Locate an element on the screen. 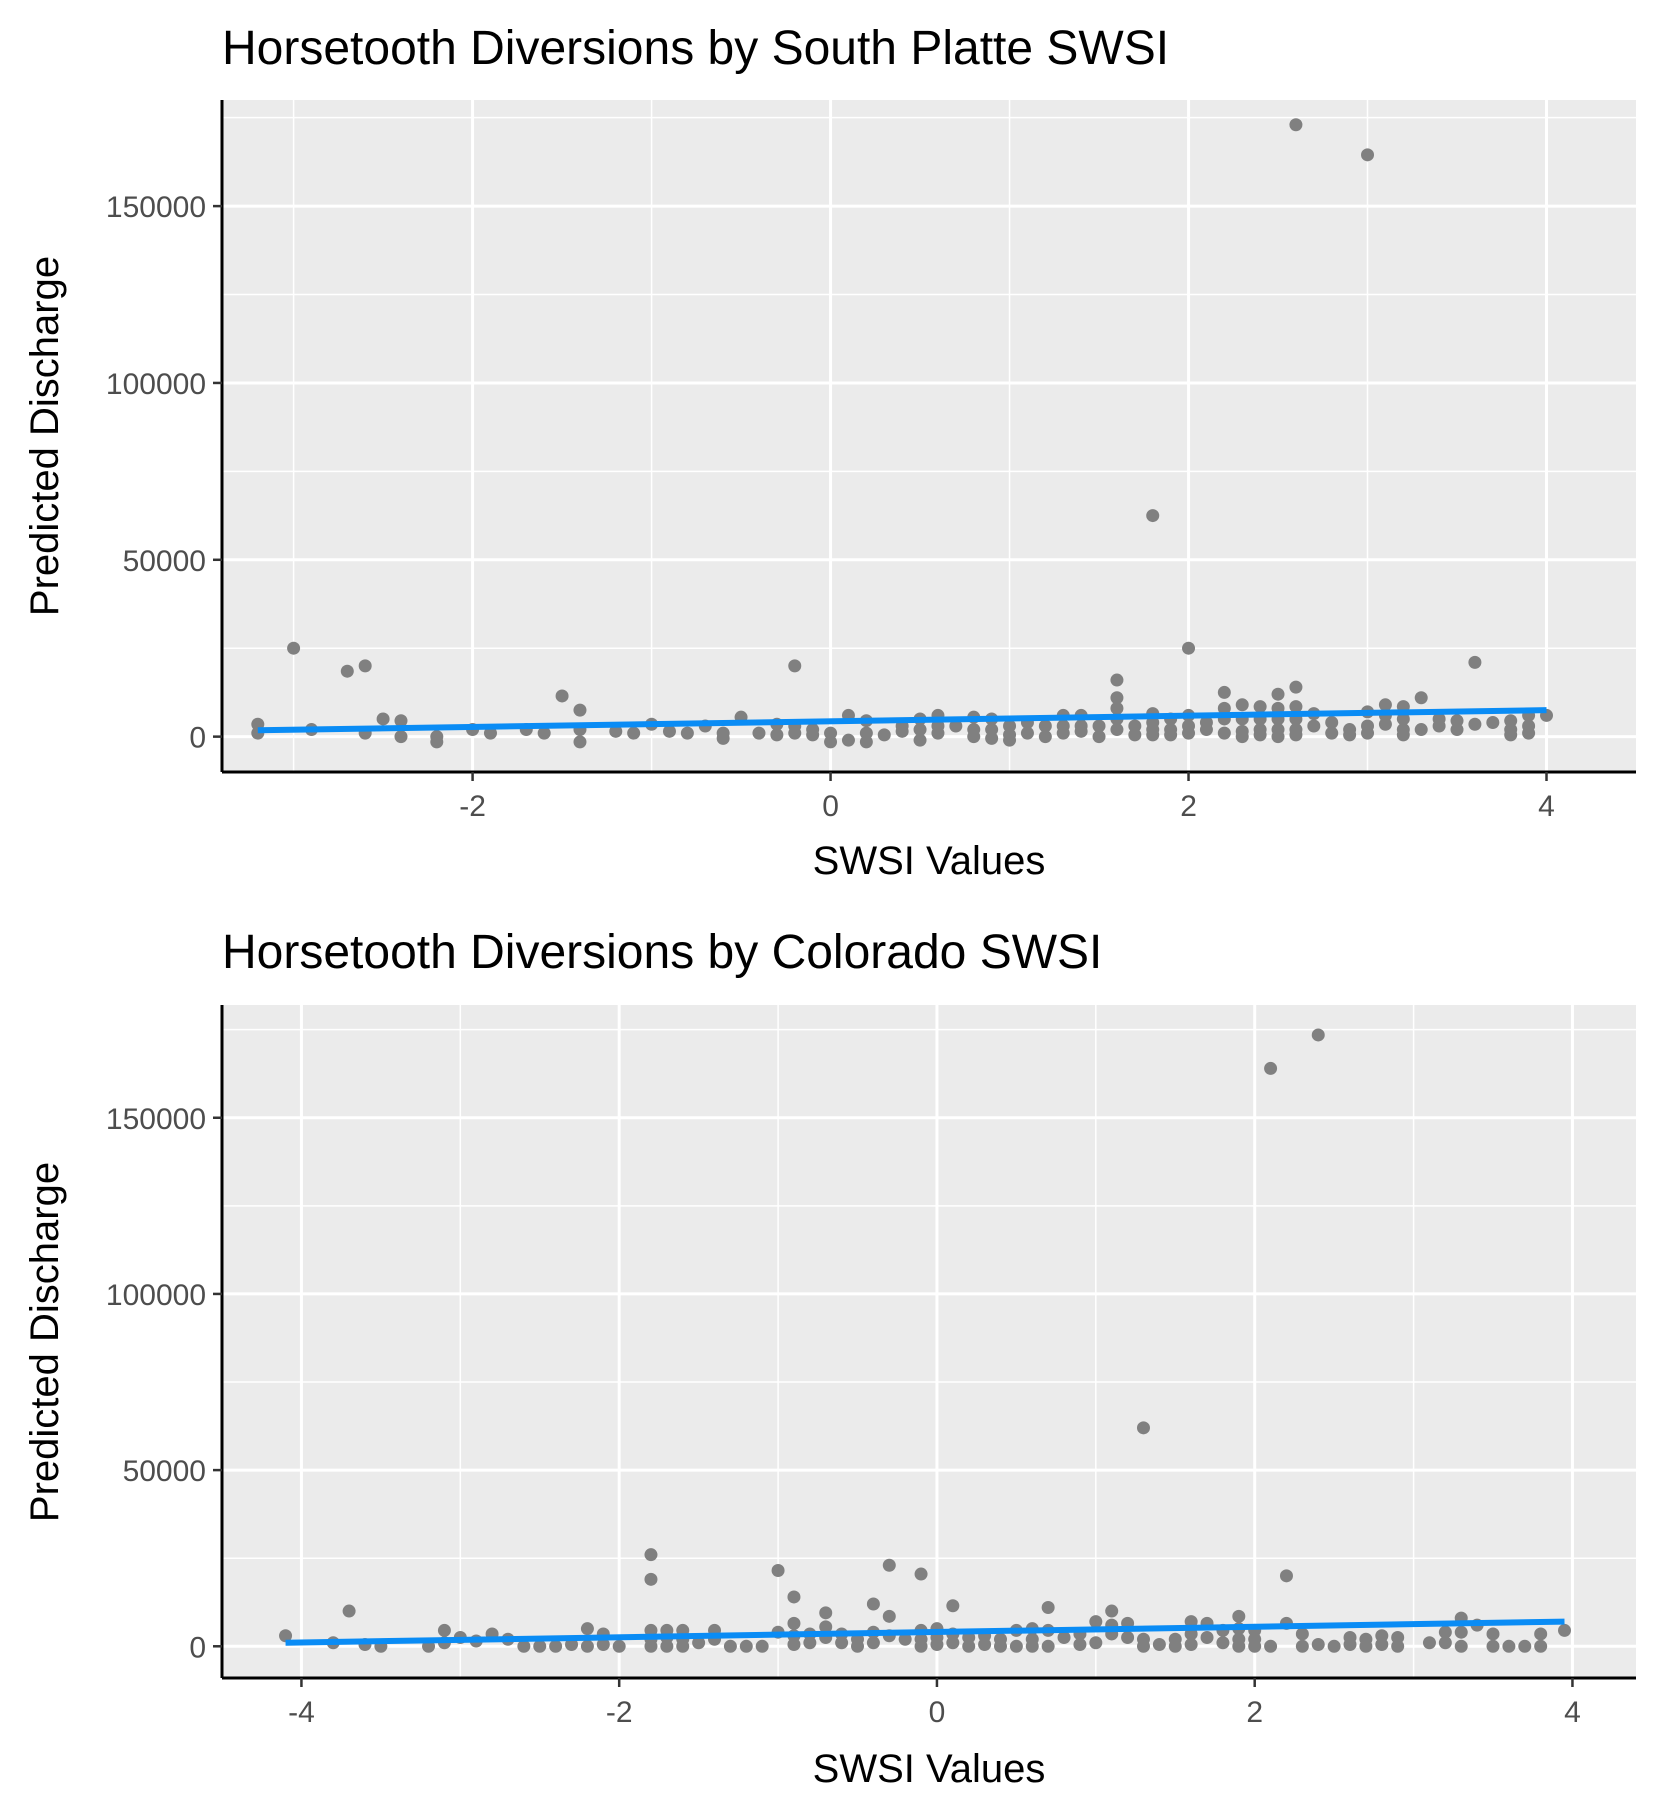 The width and height of the screenshot is (1654, 1808). chart-2-x-tick-label: 2 is located at coordinates (1254, 1712).